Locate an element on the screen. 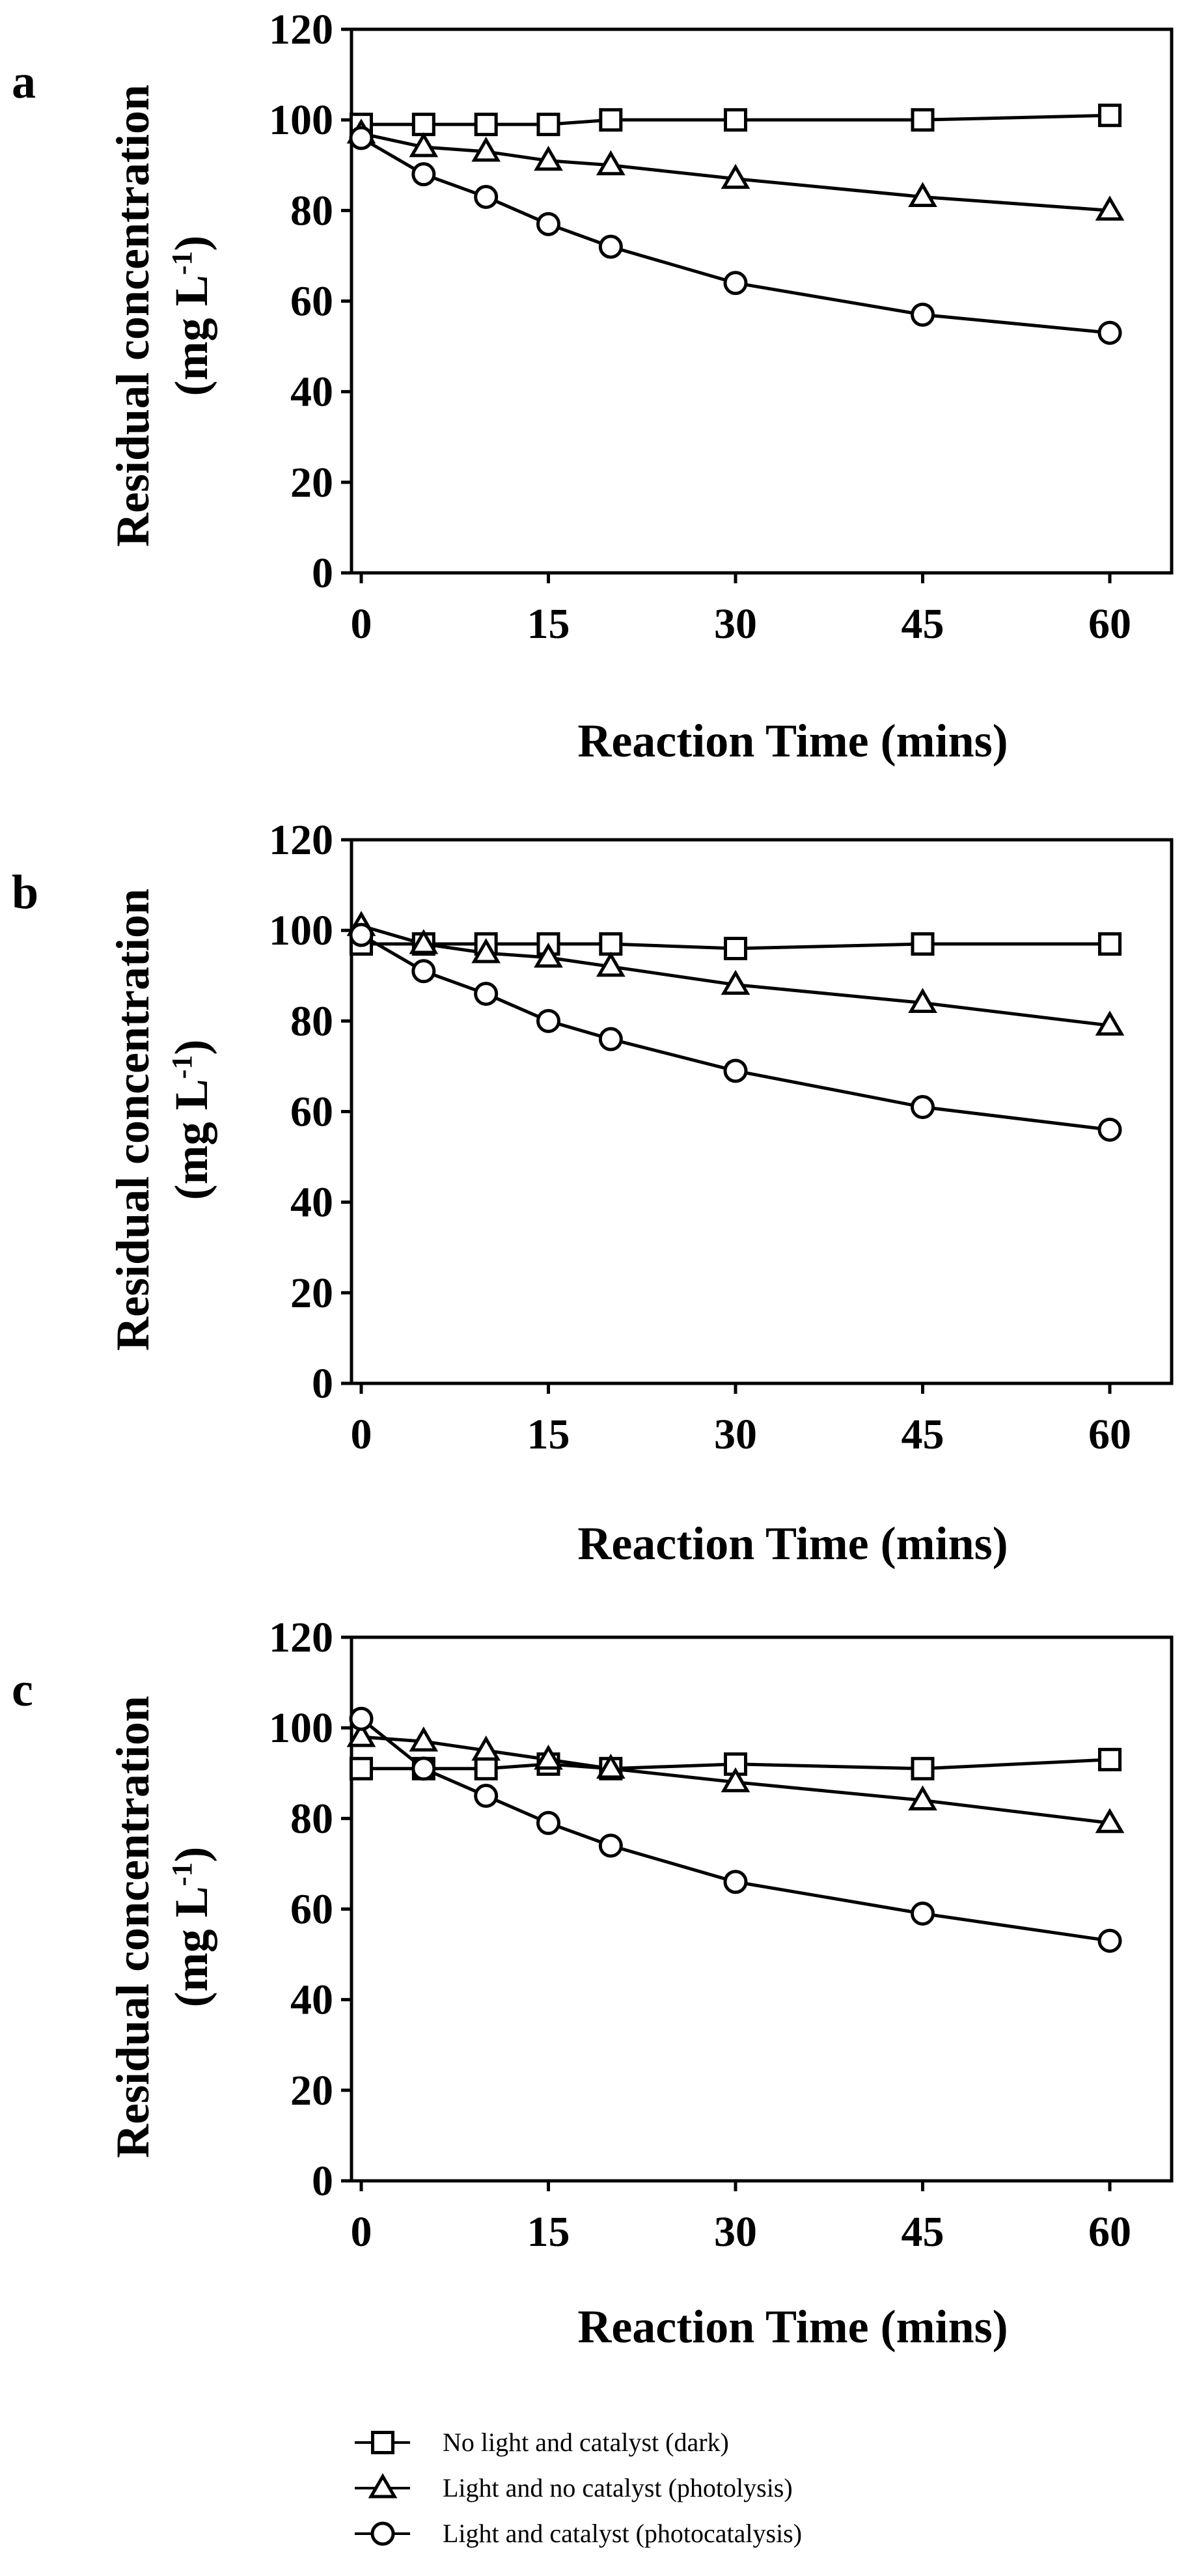 This screenshot has height=2576, width=1184. legend-square-marker is located at coordinates (382, 2442).